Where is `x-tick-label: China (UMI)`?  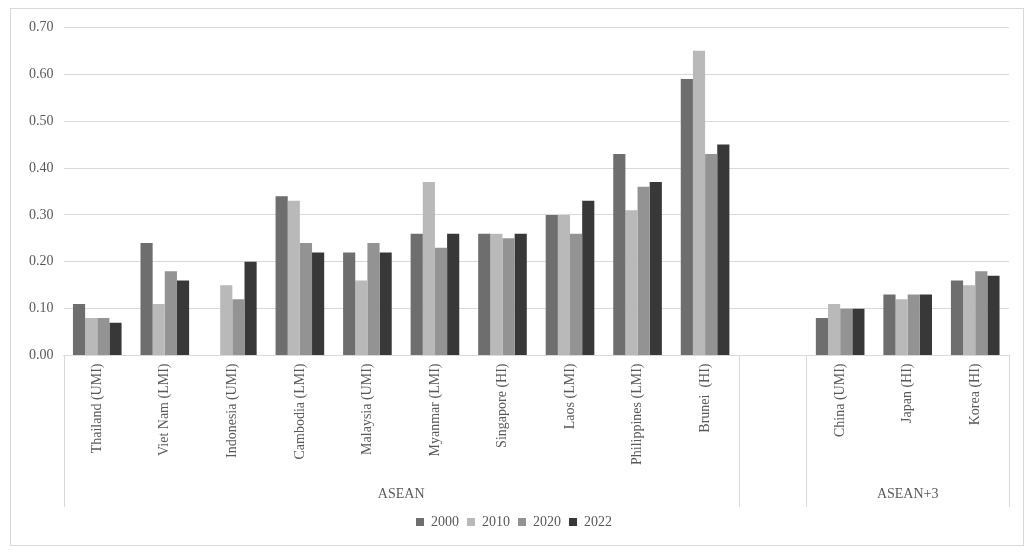
x-tick-label: China (UMI) is located at coordinates (839, 400).